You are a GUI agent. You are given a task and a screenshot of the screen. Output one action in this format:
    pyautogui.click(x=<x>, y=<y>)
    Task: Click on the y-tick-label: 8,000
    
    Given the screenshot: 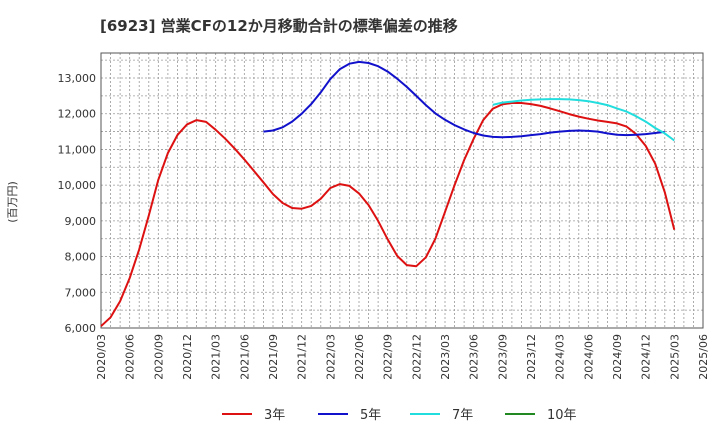 What is the action you would take?
    pyautogui.click(x=81, y=257)
    